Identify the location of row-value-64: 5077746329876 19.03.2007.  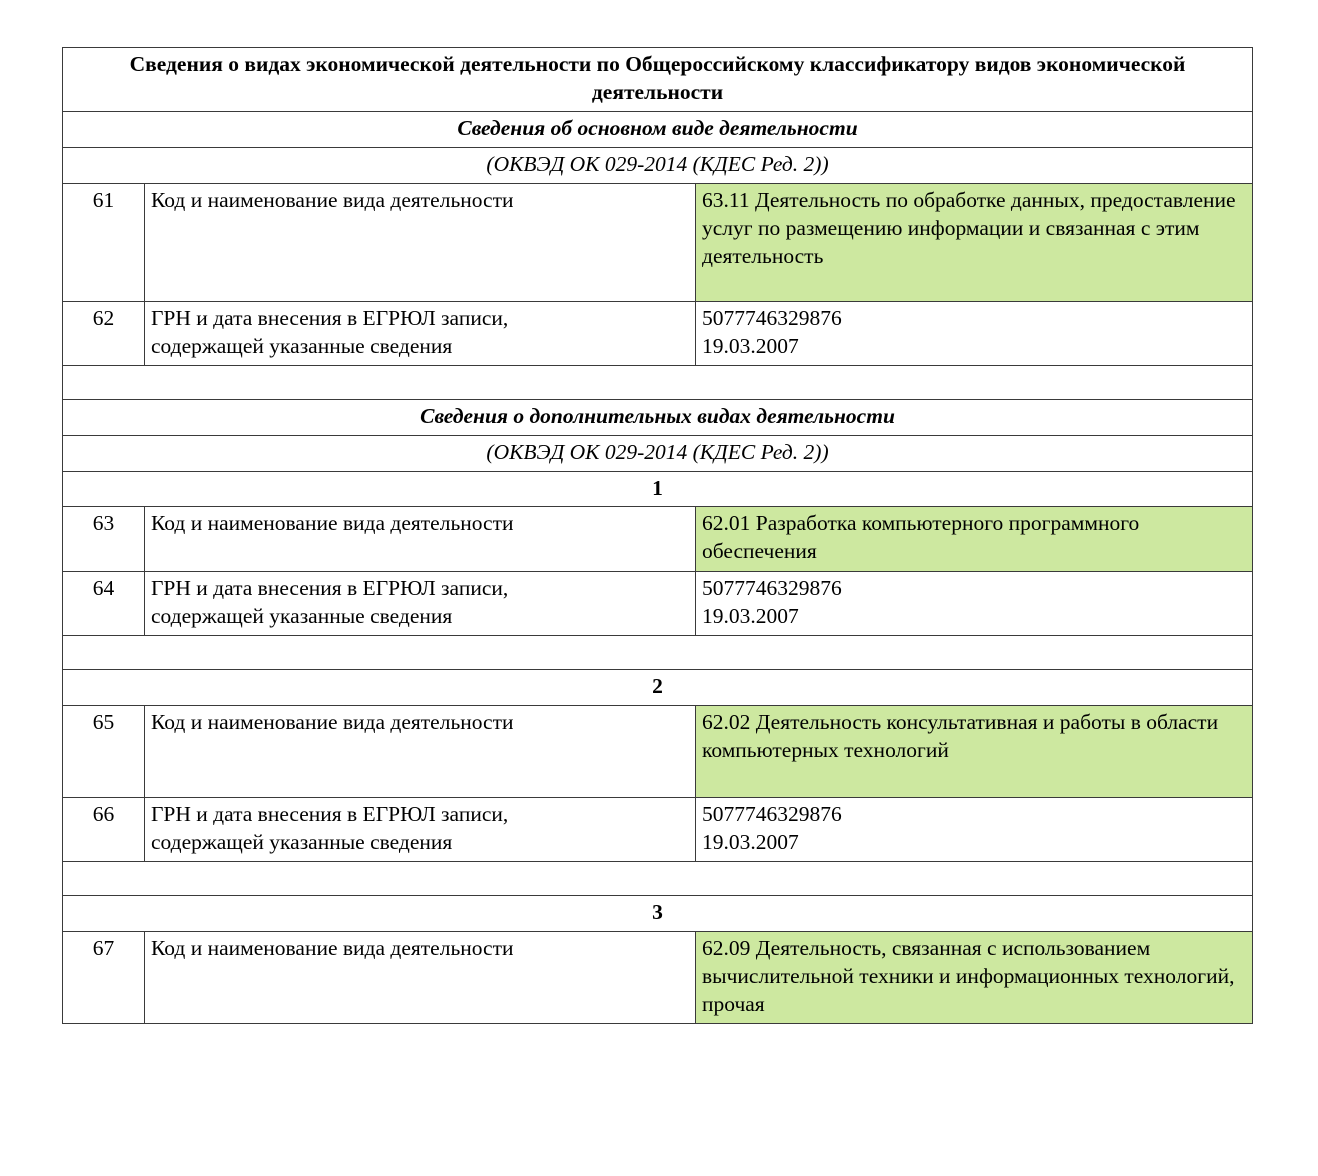
(974, 604).